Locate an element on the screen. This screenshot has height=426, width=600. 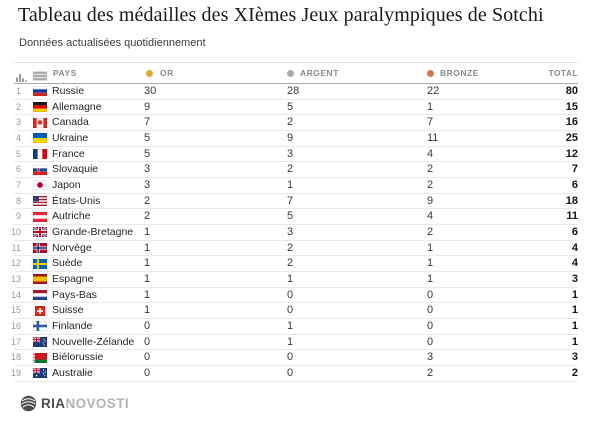
gold-count: 9 is located at coordinates (147, 106).